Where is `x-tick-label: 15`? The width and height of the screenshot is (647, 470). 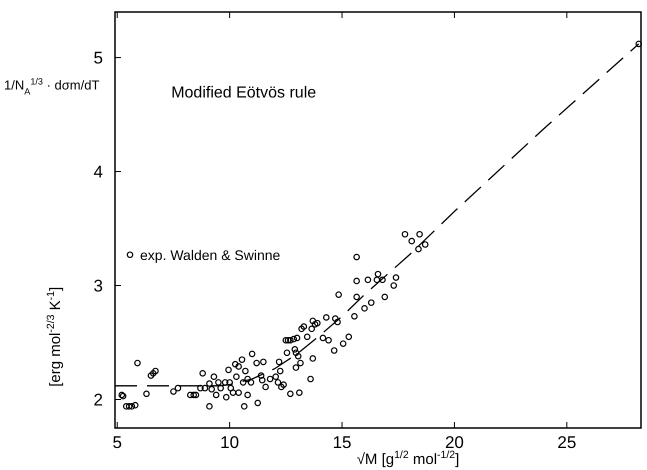 x-tick-label: 15 is located at coordinates (342, 442).